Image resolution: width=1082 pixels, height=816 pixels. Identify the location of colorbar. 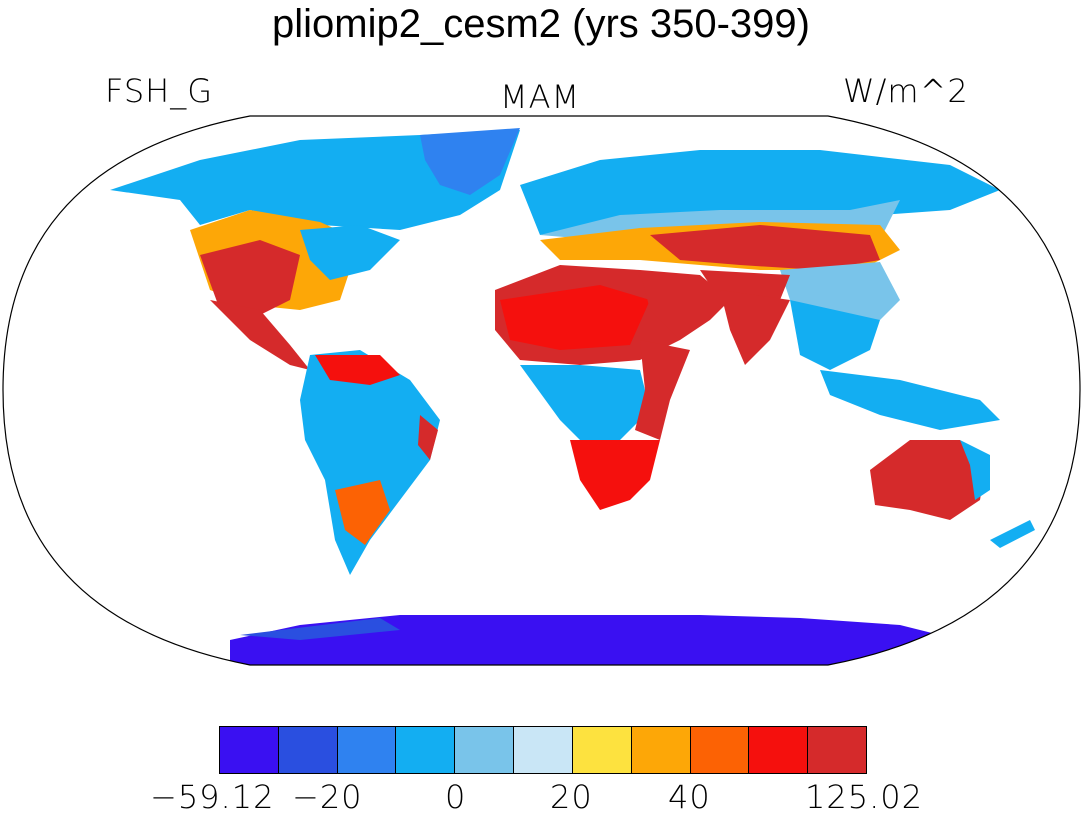
(543, 750).